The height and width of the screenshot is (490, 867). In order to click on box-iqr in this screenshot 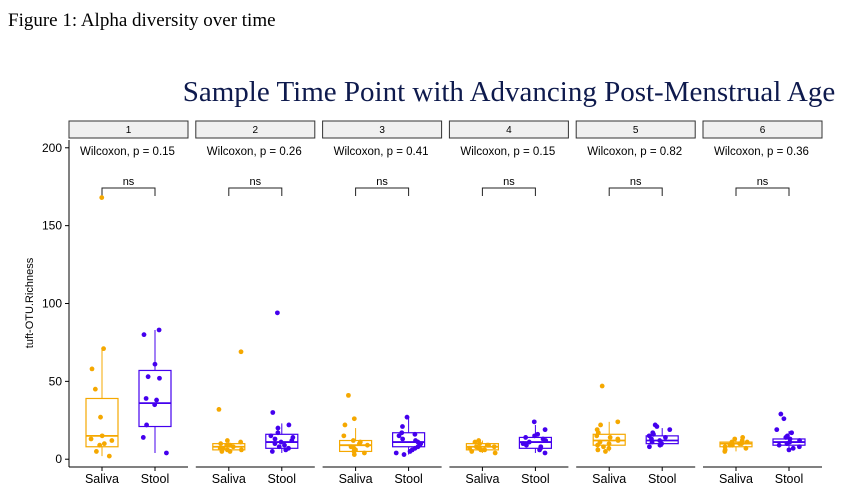, I will do `click(102, 422)`.